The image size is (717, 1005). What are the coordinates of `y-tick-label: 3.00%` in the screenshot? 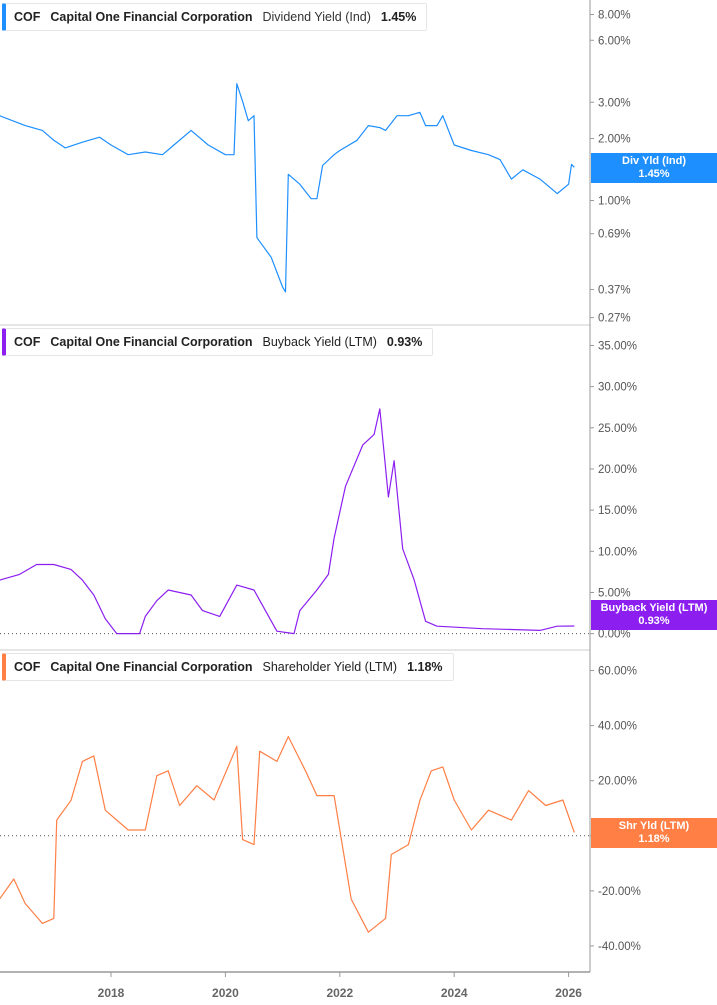 It's located at (614, 103).